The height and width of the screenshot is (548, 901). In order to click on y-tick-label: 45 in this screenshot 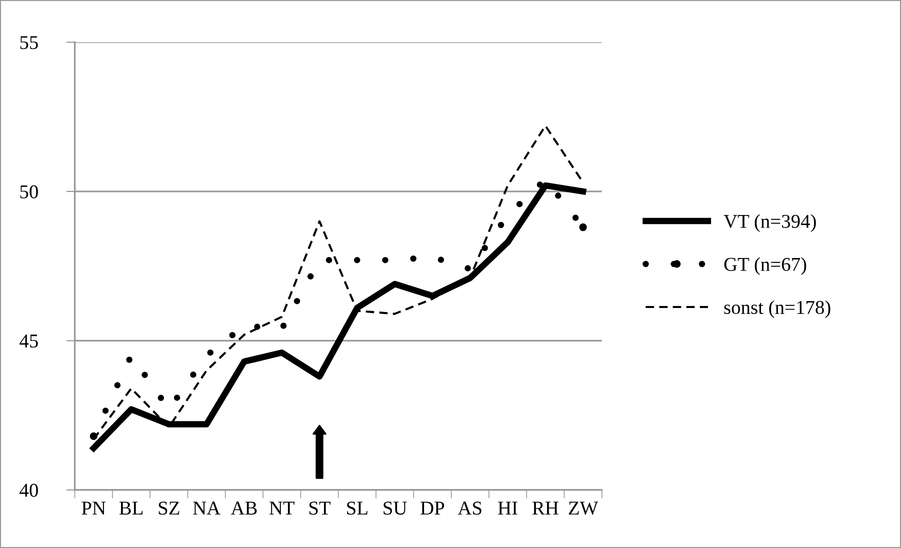, I will do `click(29, 341)`.